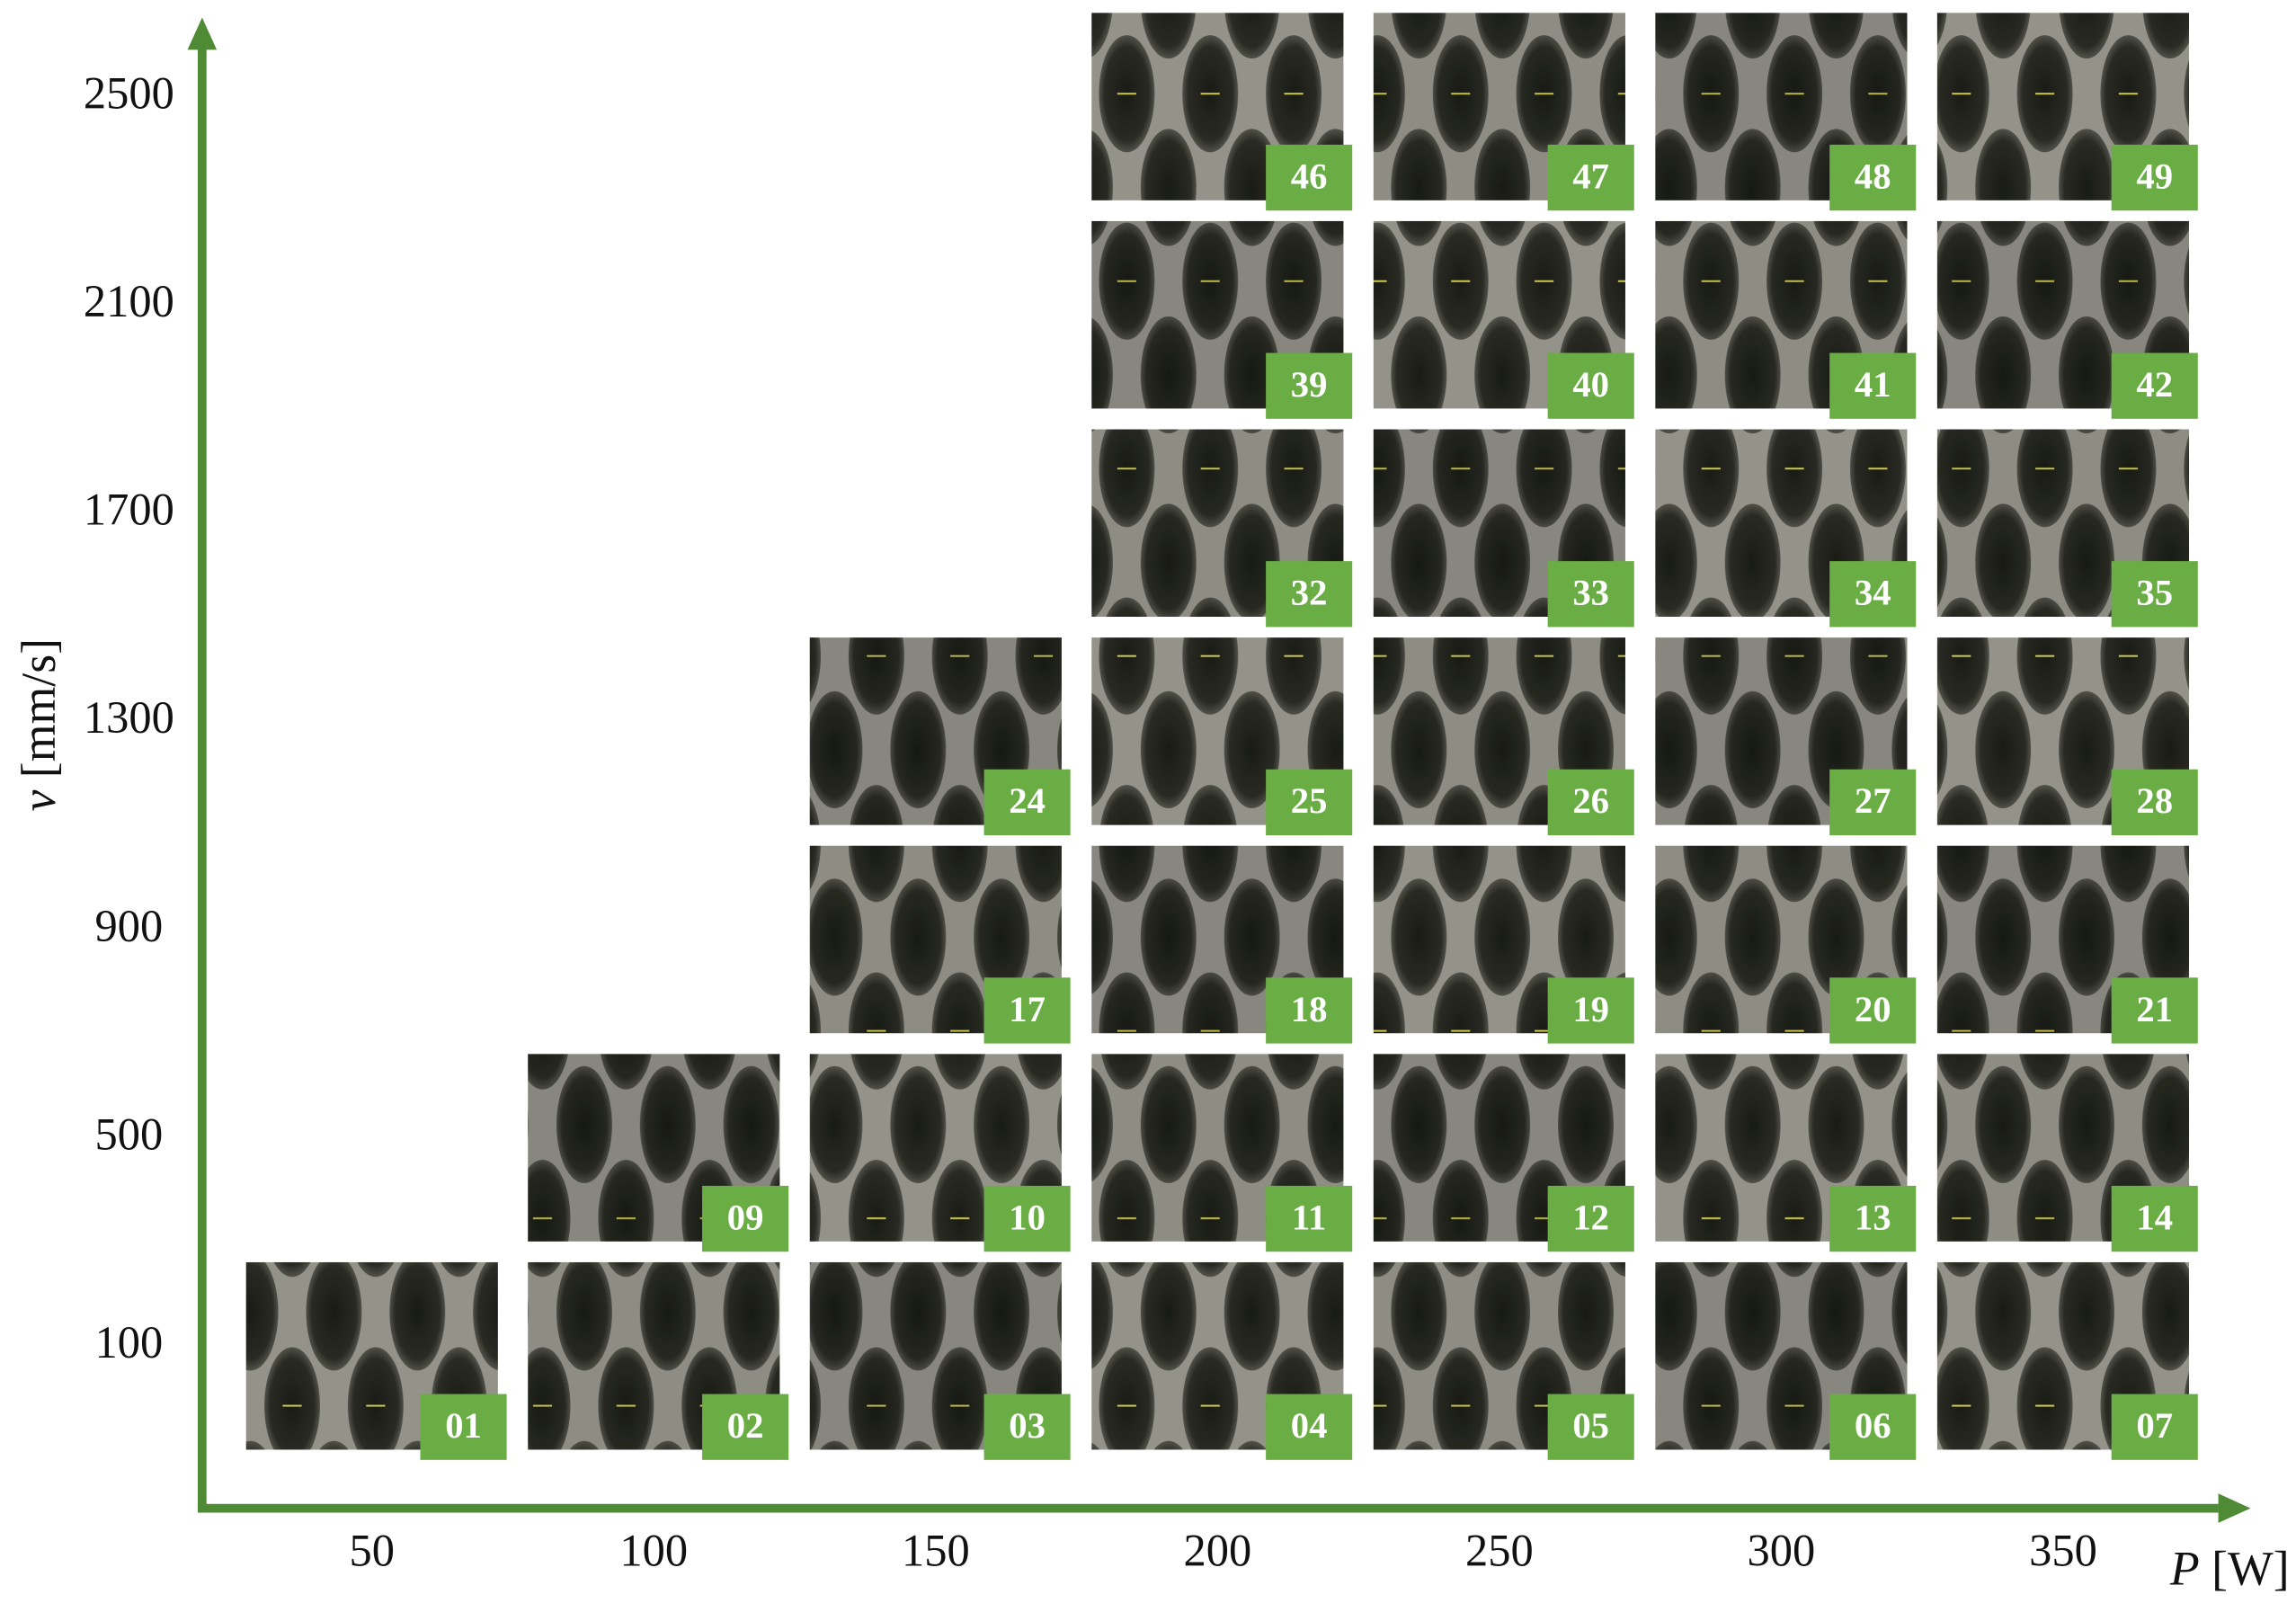 Image resolution: width=2296 pixels, height=1621 pixels. I want to click on sample-label: 47, so click(1590, 176).